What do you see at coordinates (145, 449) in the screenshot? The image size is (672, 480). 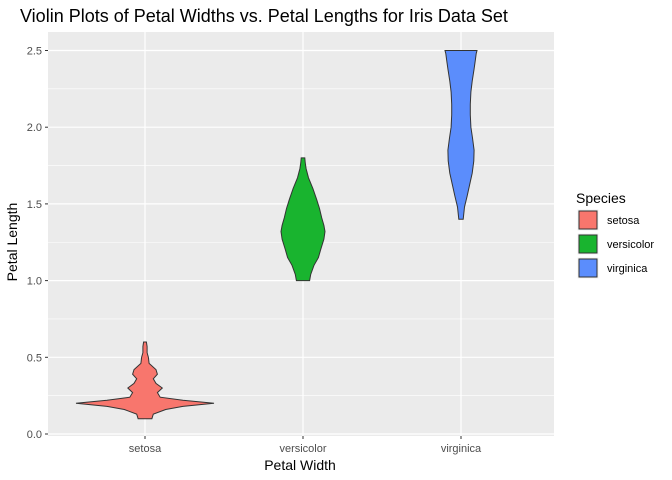 I see `x-tick-label: setosa` at bounding box center [145, 449].